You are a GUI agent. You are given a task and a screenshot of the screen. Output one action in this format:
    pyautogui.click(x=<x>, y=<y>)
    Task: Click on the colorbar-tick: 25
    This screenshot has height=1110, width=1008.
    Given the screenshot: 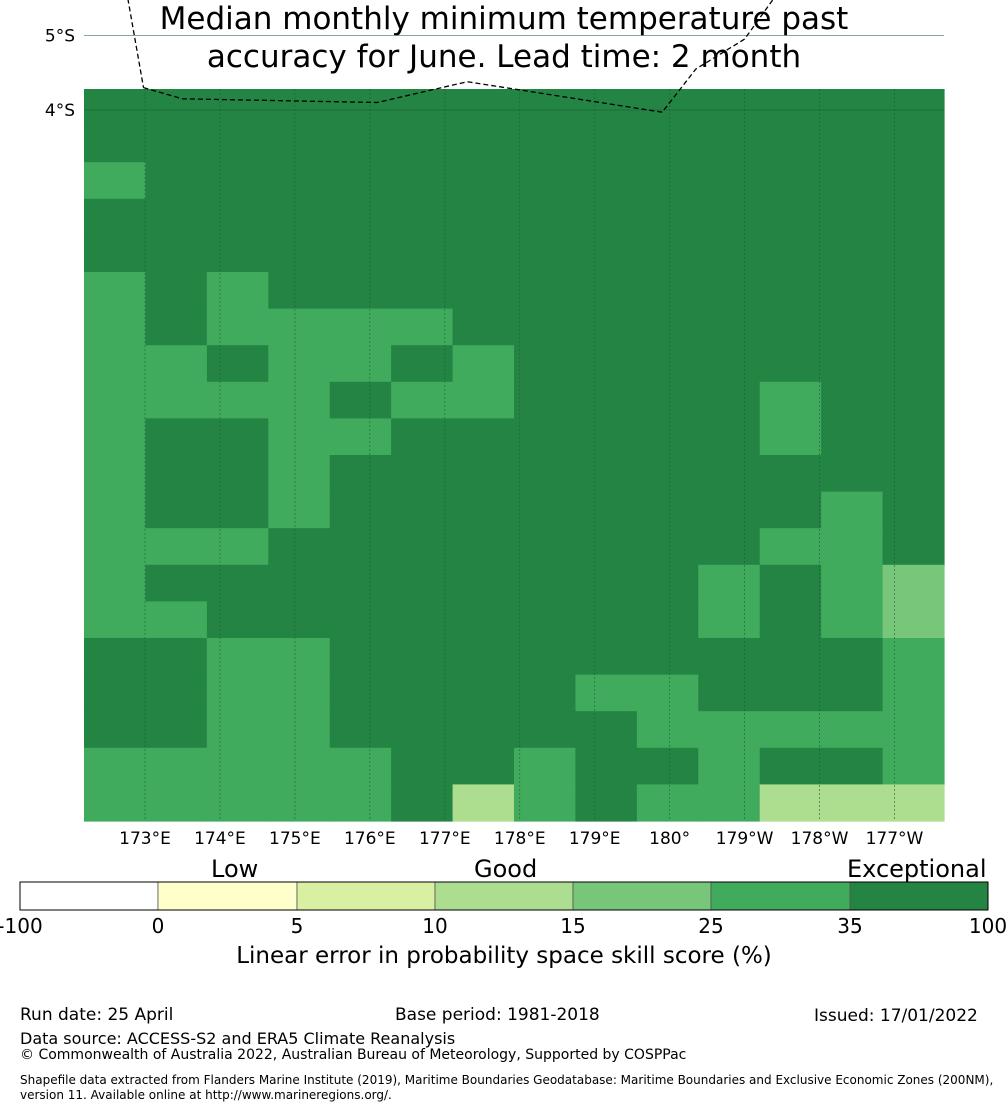 What is the action you would take?
    pyautogui.click(x=711, y=926)
    